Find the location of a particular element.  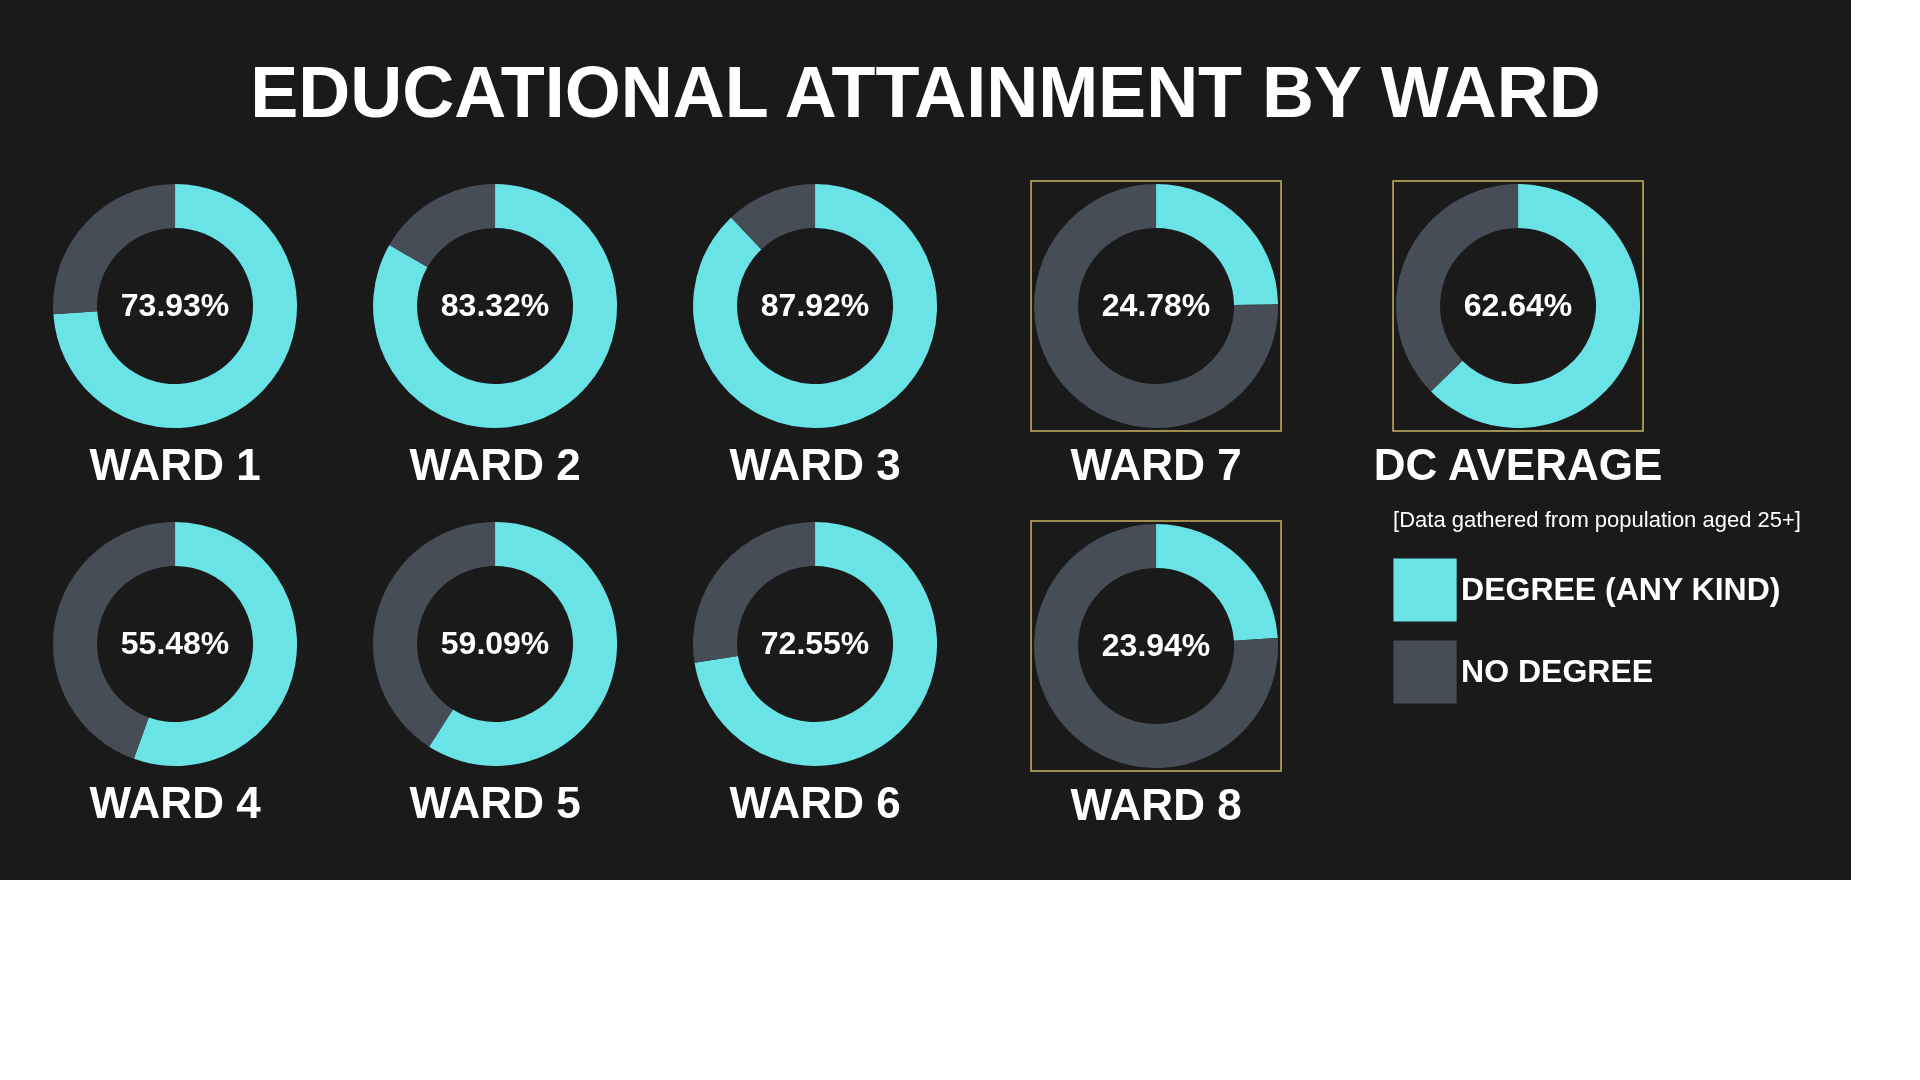

data-label: 87.92% is located at coordinates (815, 305).